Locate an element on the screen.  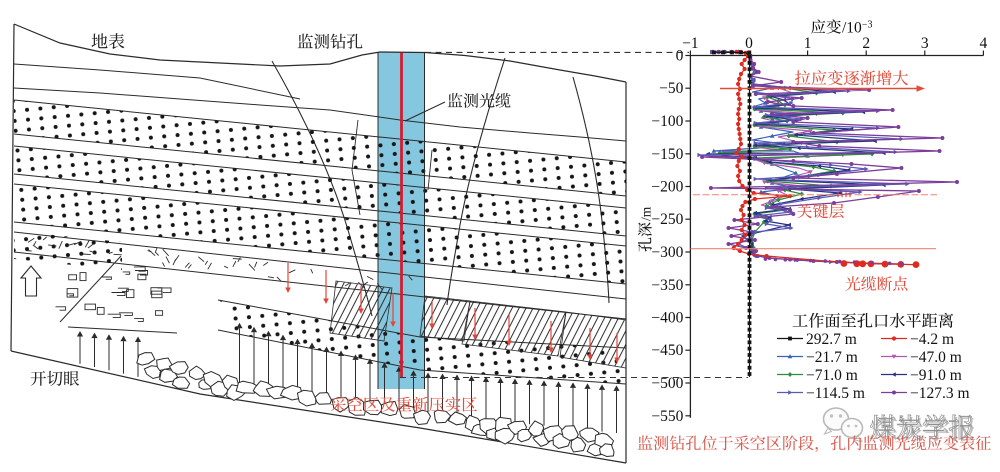
svg-text: −100 is located at coordinates (667, 121).